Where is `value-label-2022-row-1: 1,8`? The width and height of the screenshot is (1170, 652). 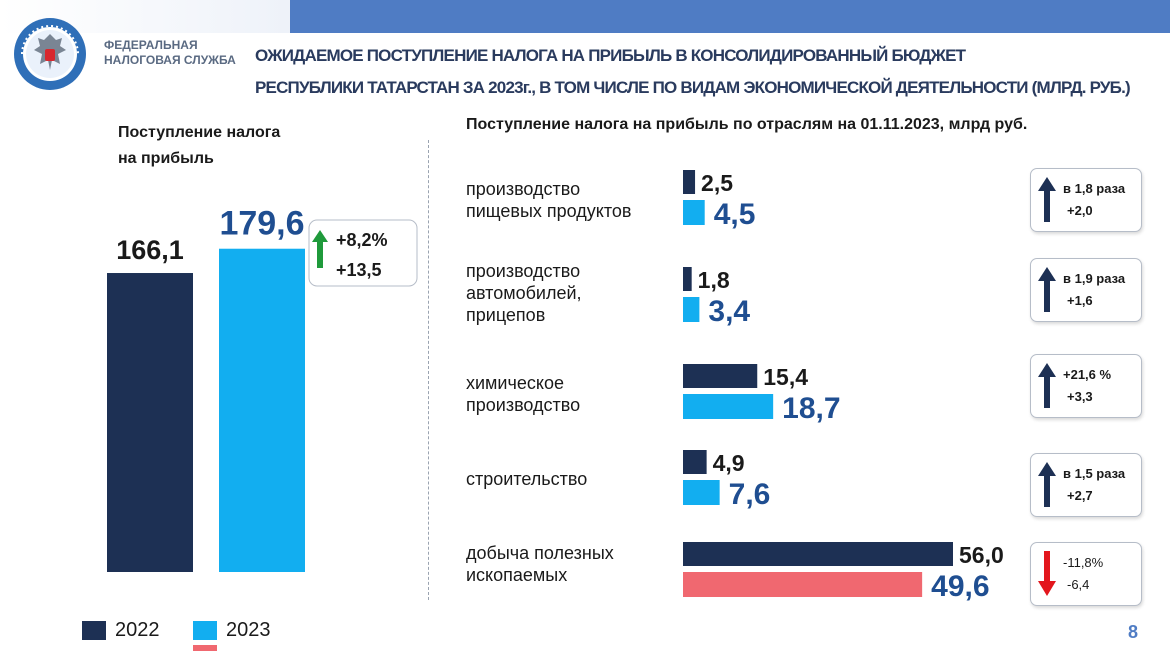 value-label-2022-row-1: 1,8 is located at coordinates (714, 280).